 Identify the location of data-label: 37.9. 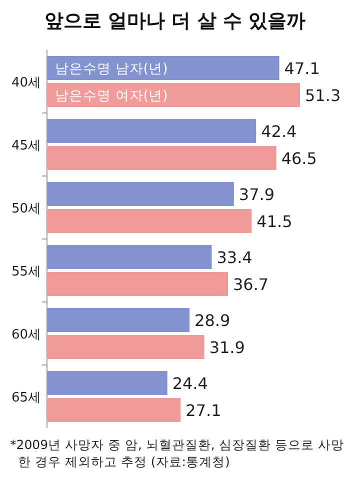
(256, 194).